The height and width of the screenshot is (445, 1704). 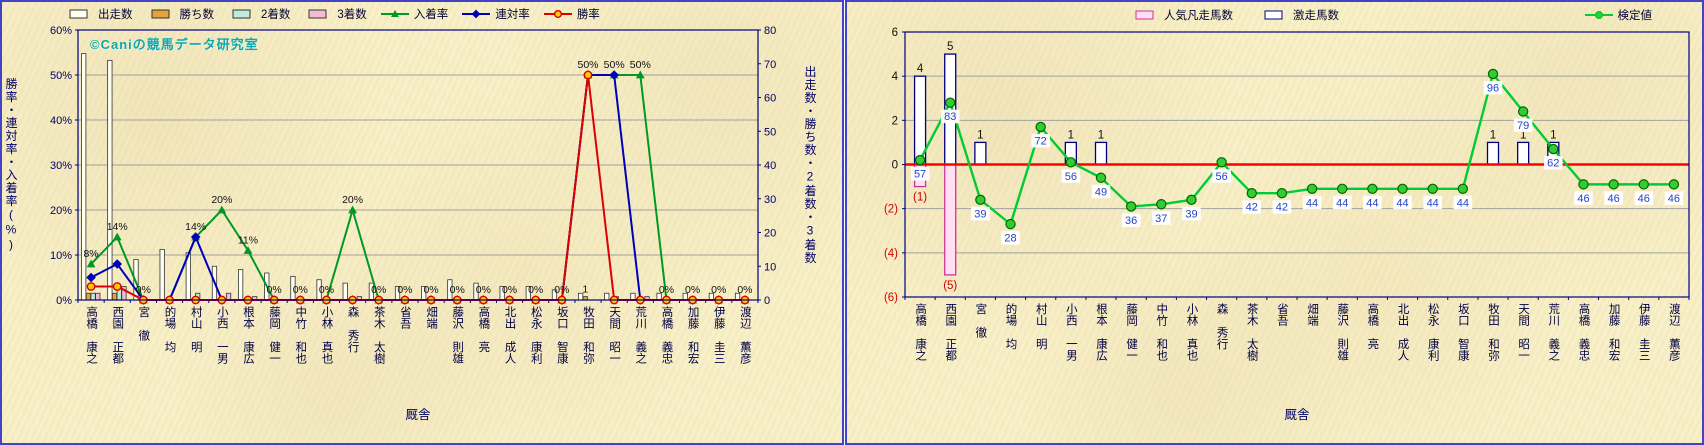 I want to click on point-label: 50%, so click(x=640, y=65).